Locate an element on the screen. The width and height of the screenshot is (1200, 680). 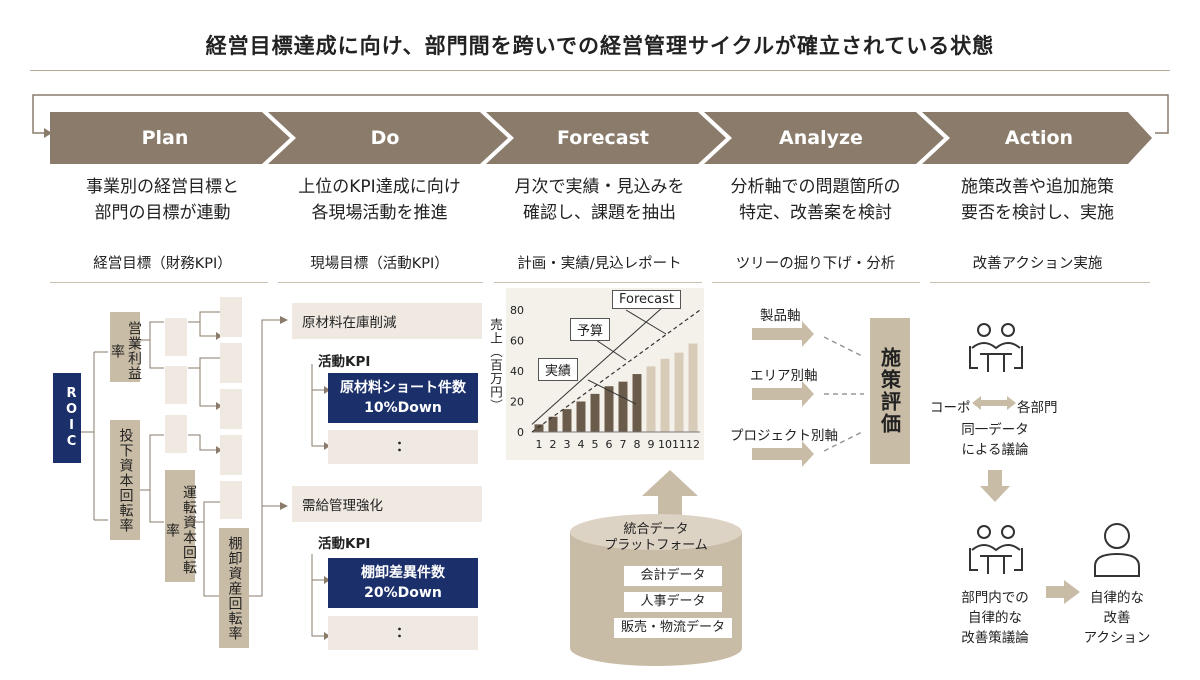
action-desc-line2: 要否を検討し、実施 is located at coordinates (1037, 213).